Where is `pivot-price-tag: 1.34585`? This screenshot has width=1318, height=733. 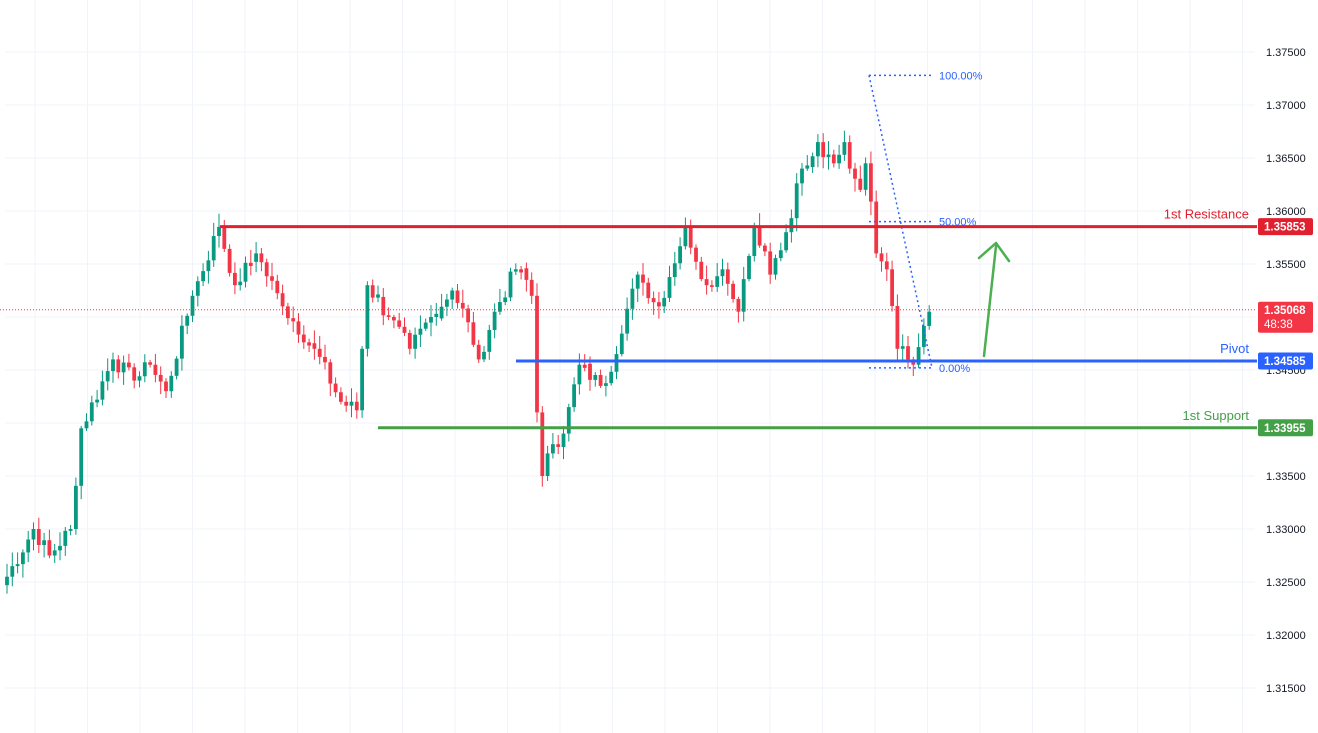 pivot-price-tag: 1.34585 is located at coordinates (1285, 361).